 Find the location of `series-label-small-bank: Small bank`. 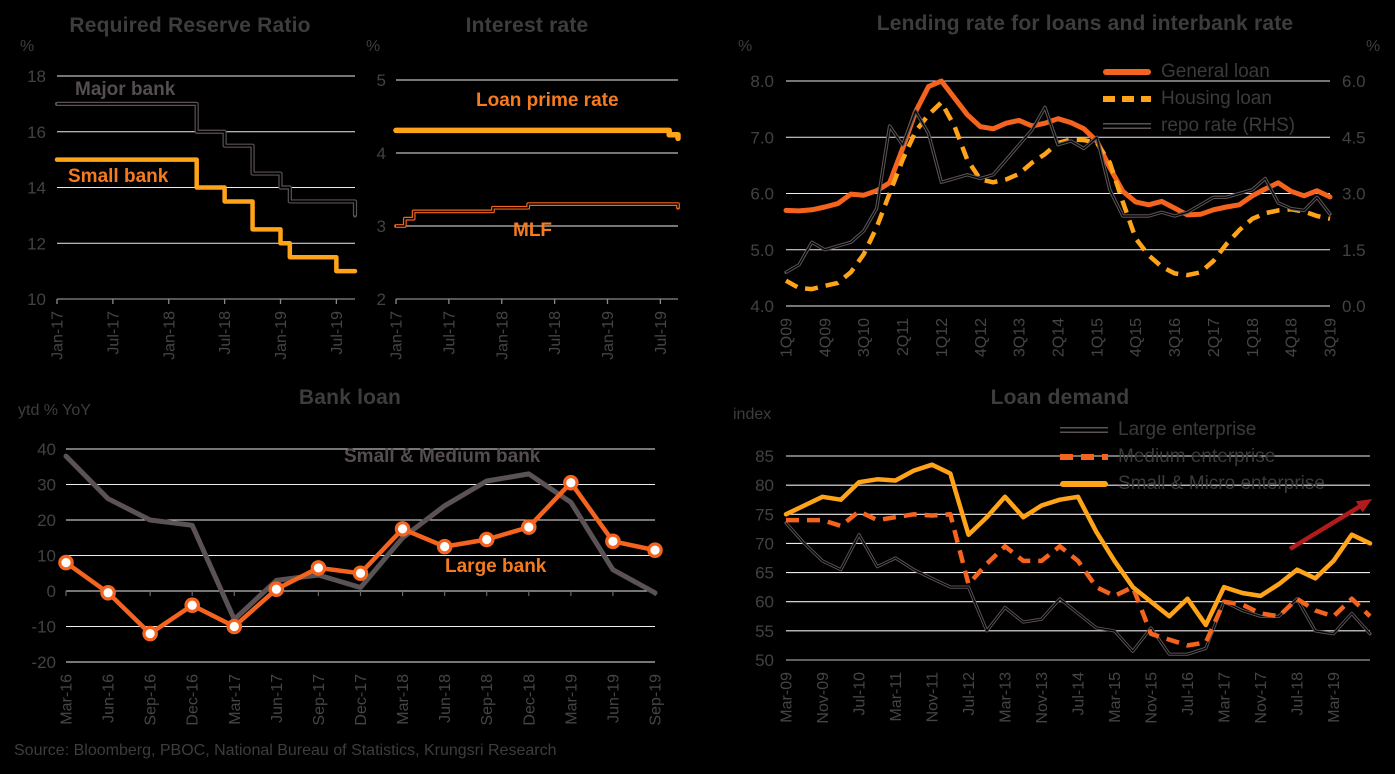

series-label-small-bank: Small bank is located at coordinates (118, 176).